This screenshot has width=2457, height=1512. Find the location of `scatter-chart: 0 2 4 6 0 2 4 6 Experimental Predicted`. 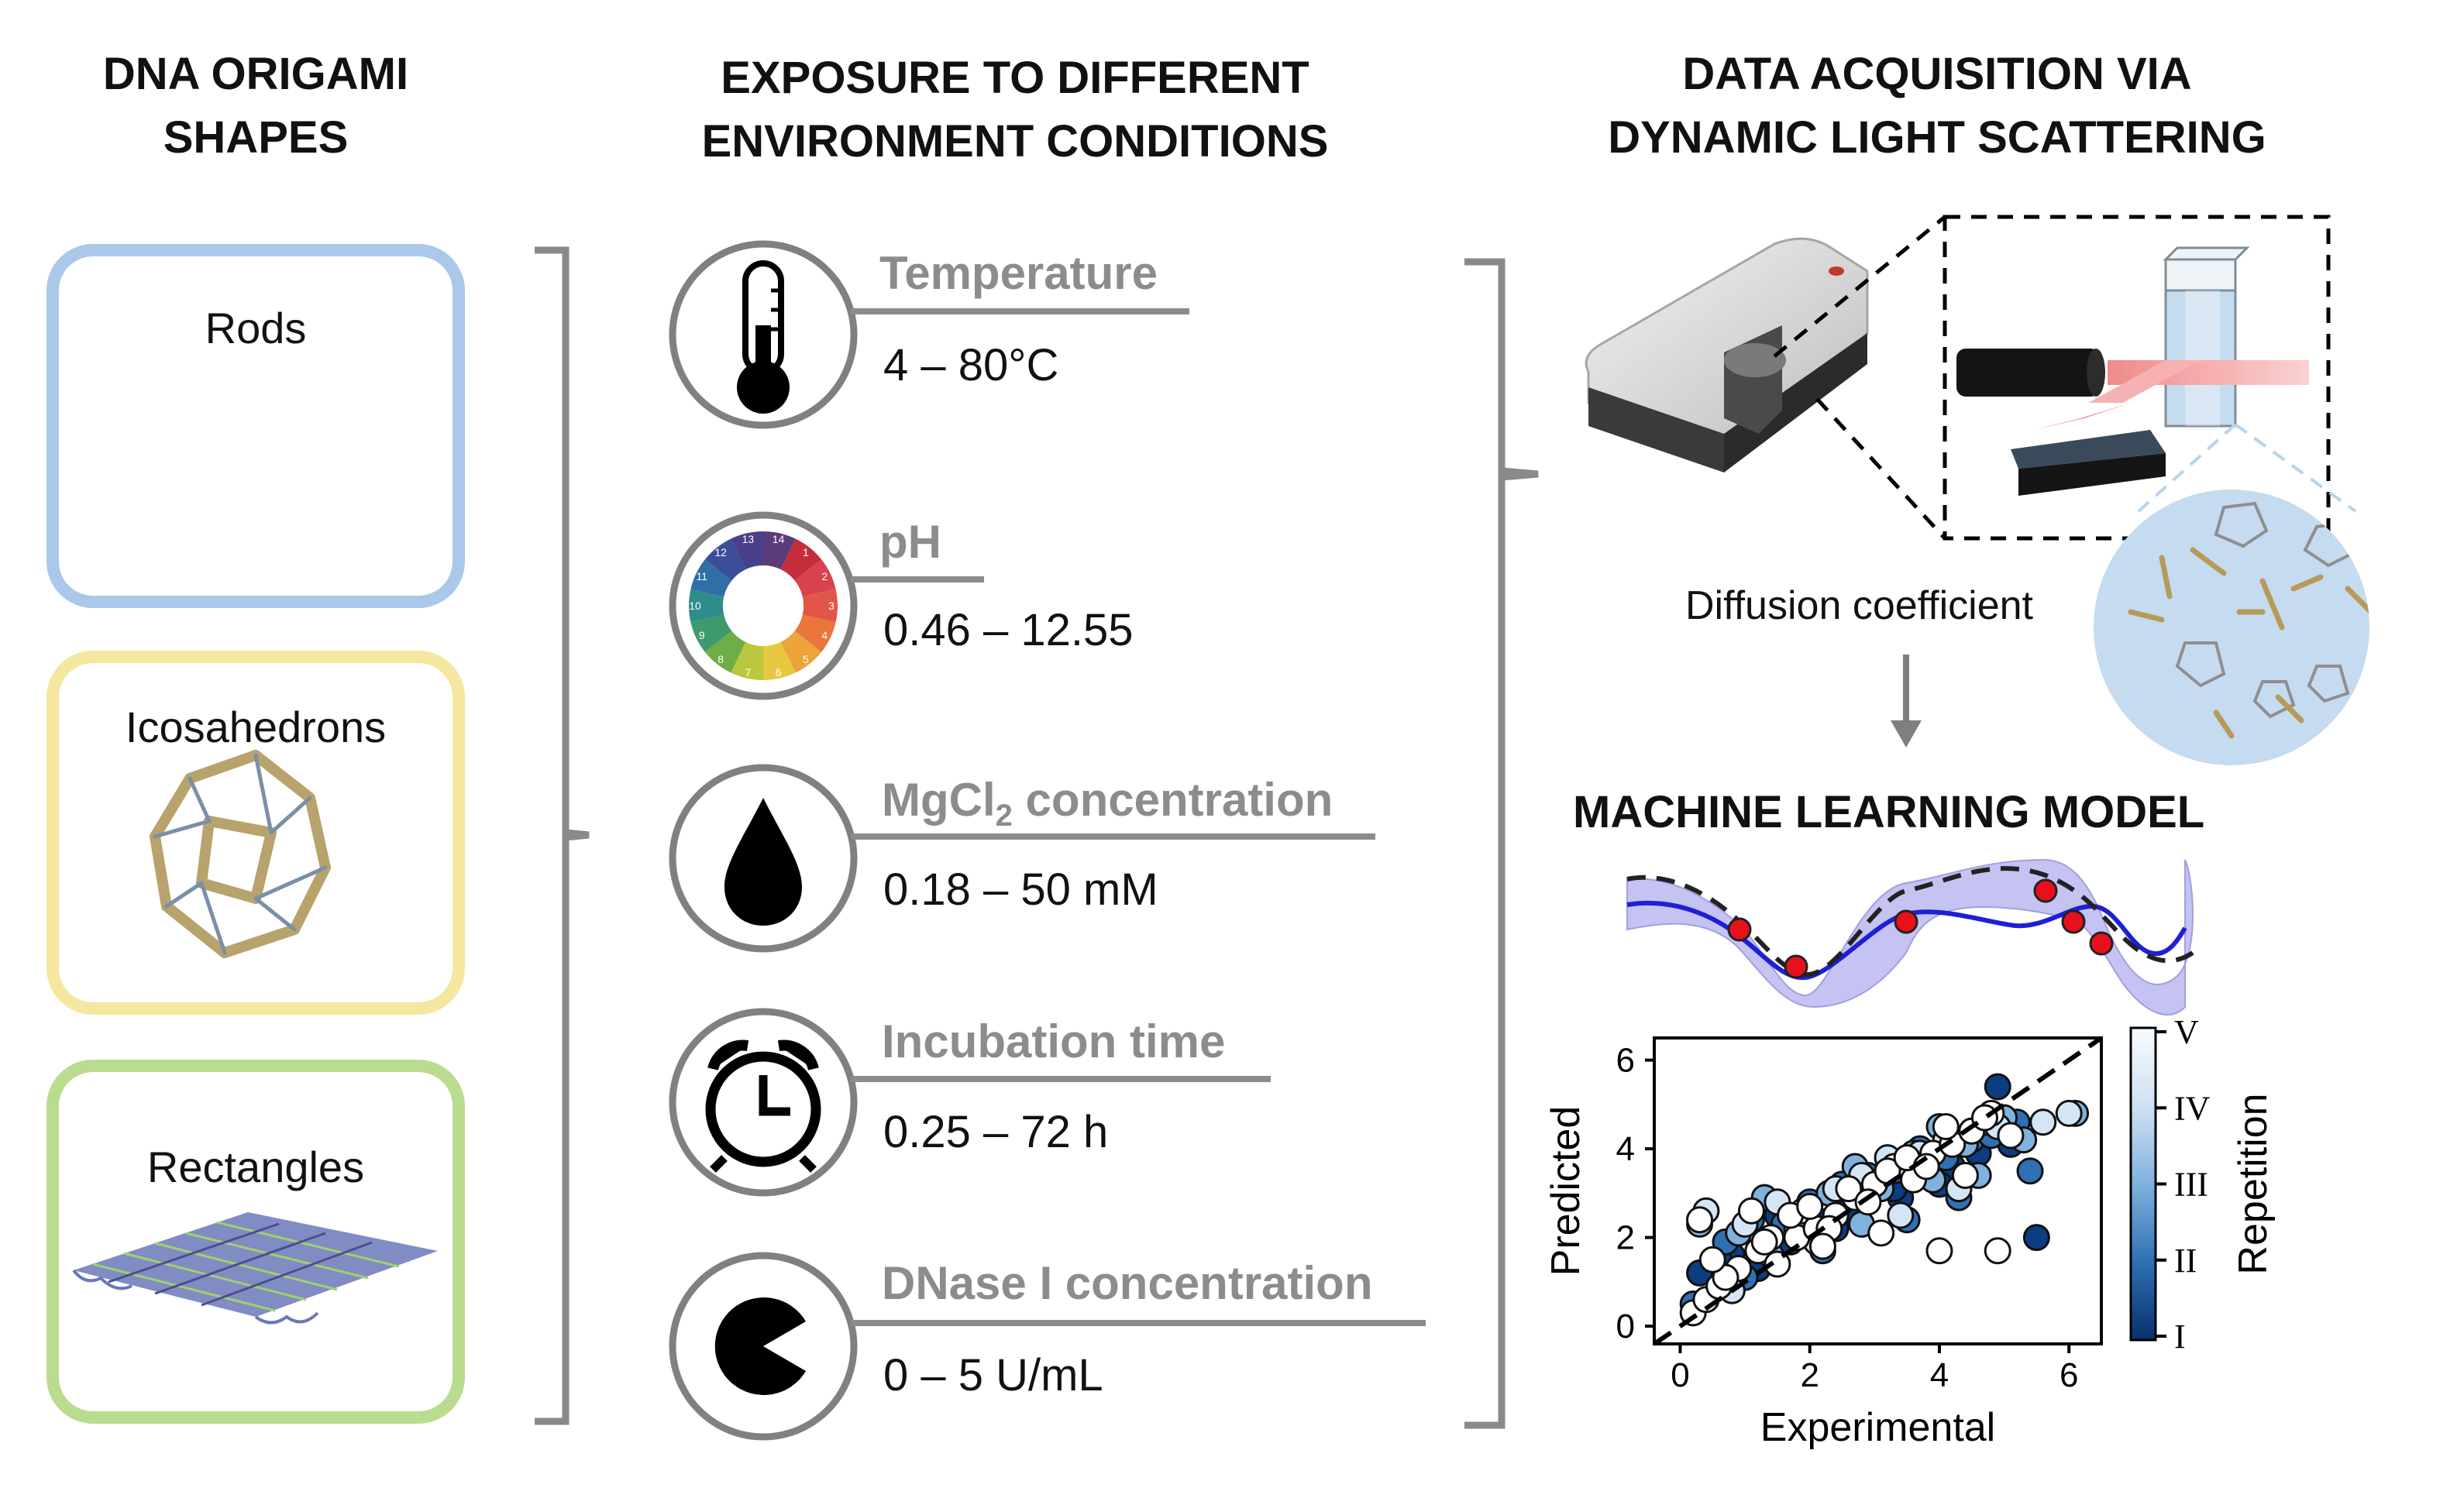

scatter-chart: 0 2 4 6 0 2 4 6 Experimental Predicted is located at coordinates (1823, 1243).